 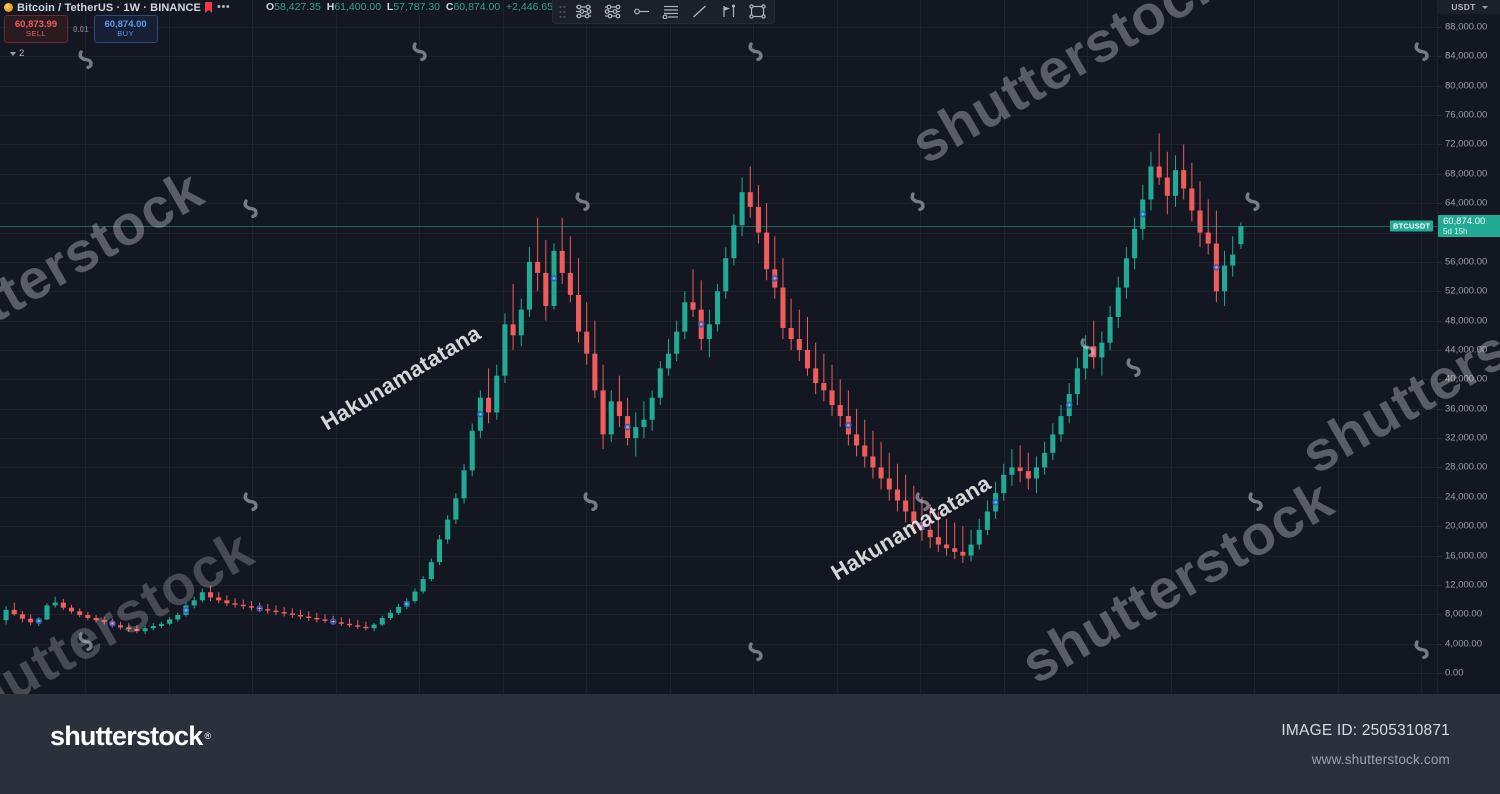 I want to click on more-options-icon: •••, so click(x=224, y=7).